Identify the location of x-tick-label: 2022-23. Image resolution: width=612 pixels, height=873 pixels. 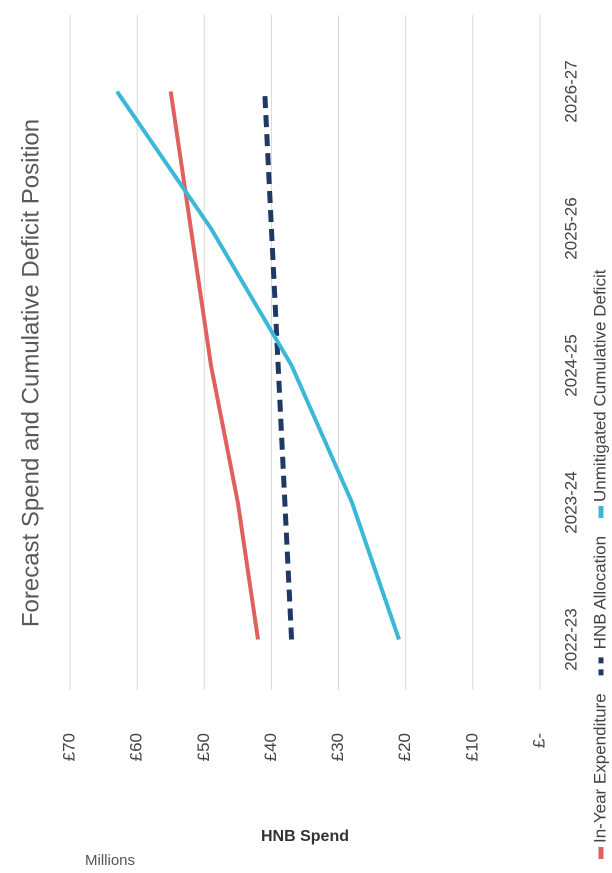
(570, 639).